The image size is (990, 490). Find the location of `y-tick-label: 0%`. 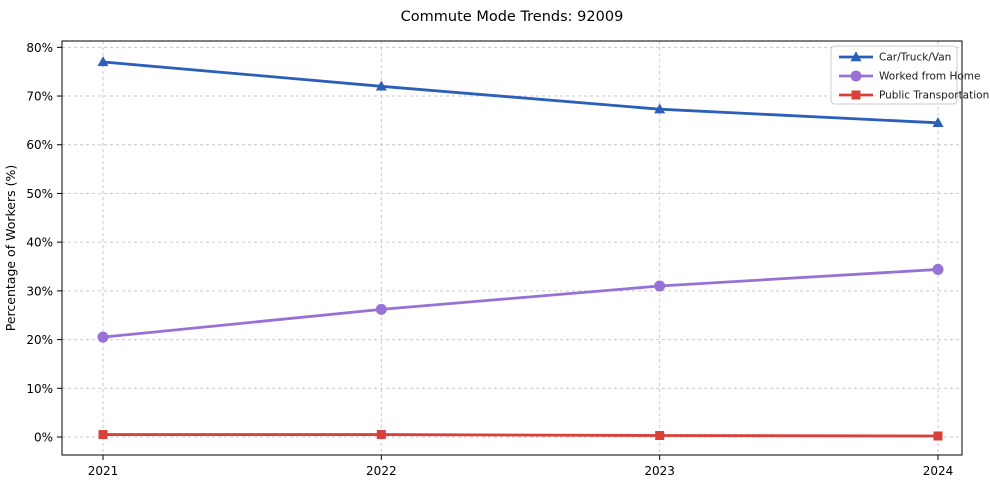

y-tick-label: 0% is located at coordinates (43, 437).